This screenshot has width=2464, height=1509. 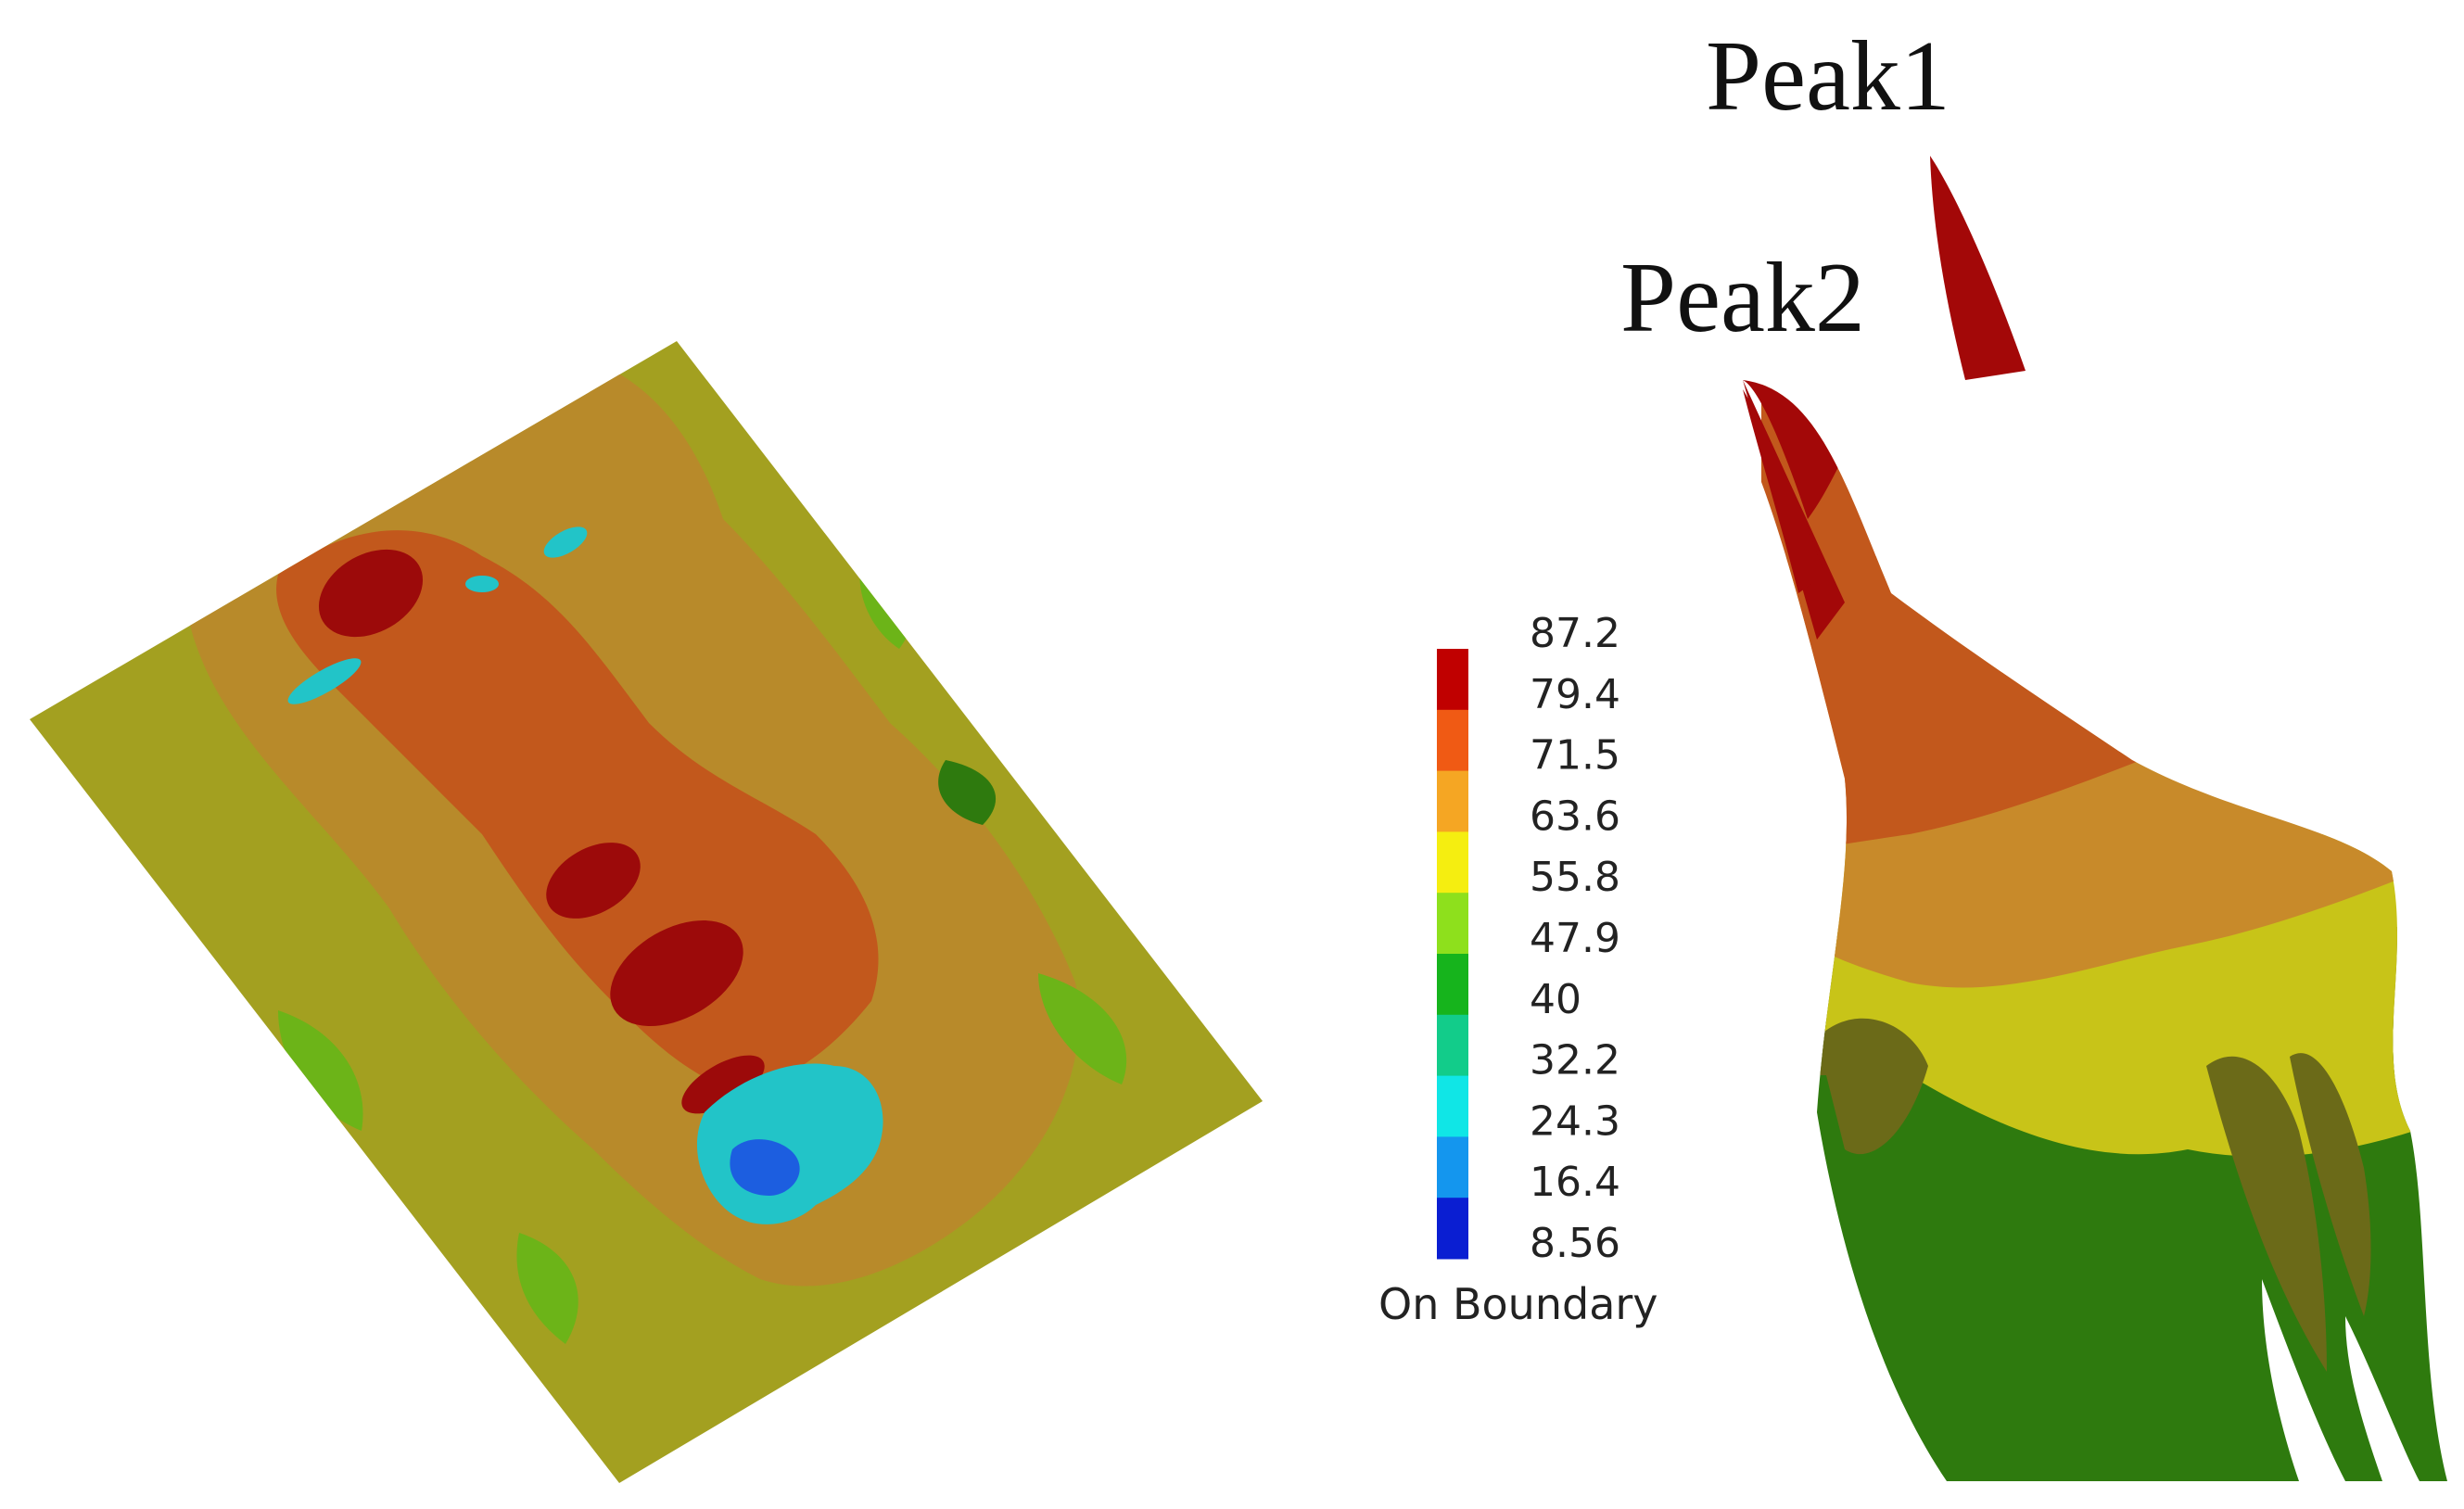 I want to click on legend-tick-label: 87.2, so click(x=1575, y=634).